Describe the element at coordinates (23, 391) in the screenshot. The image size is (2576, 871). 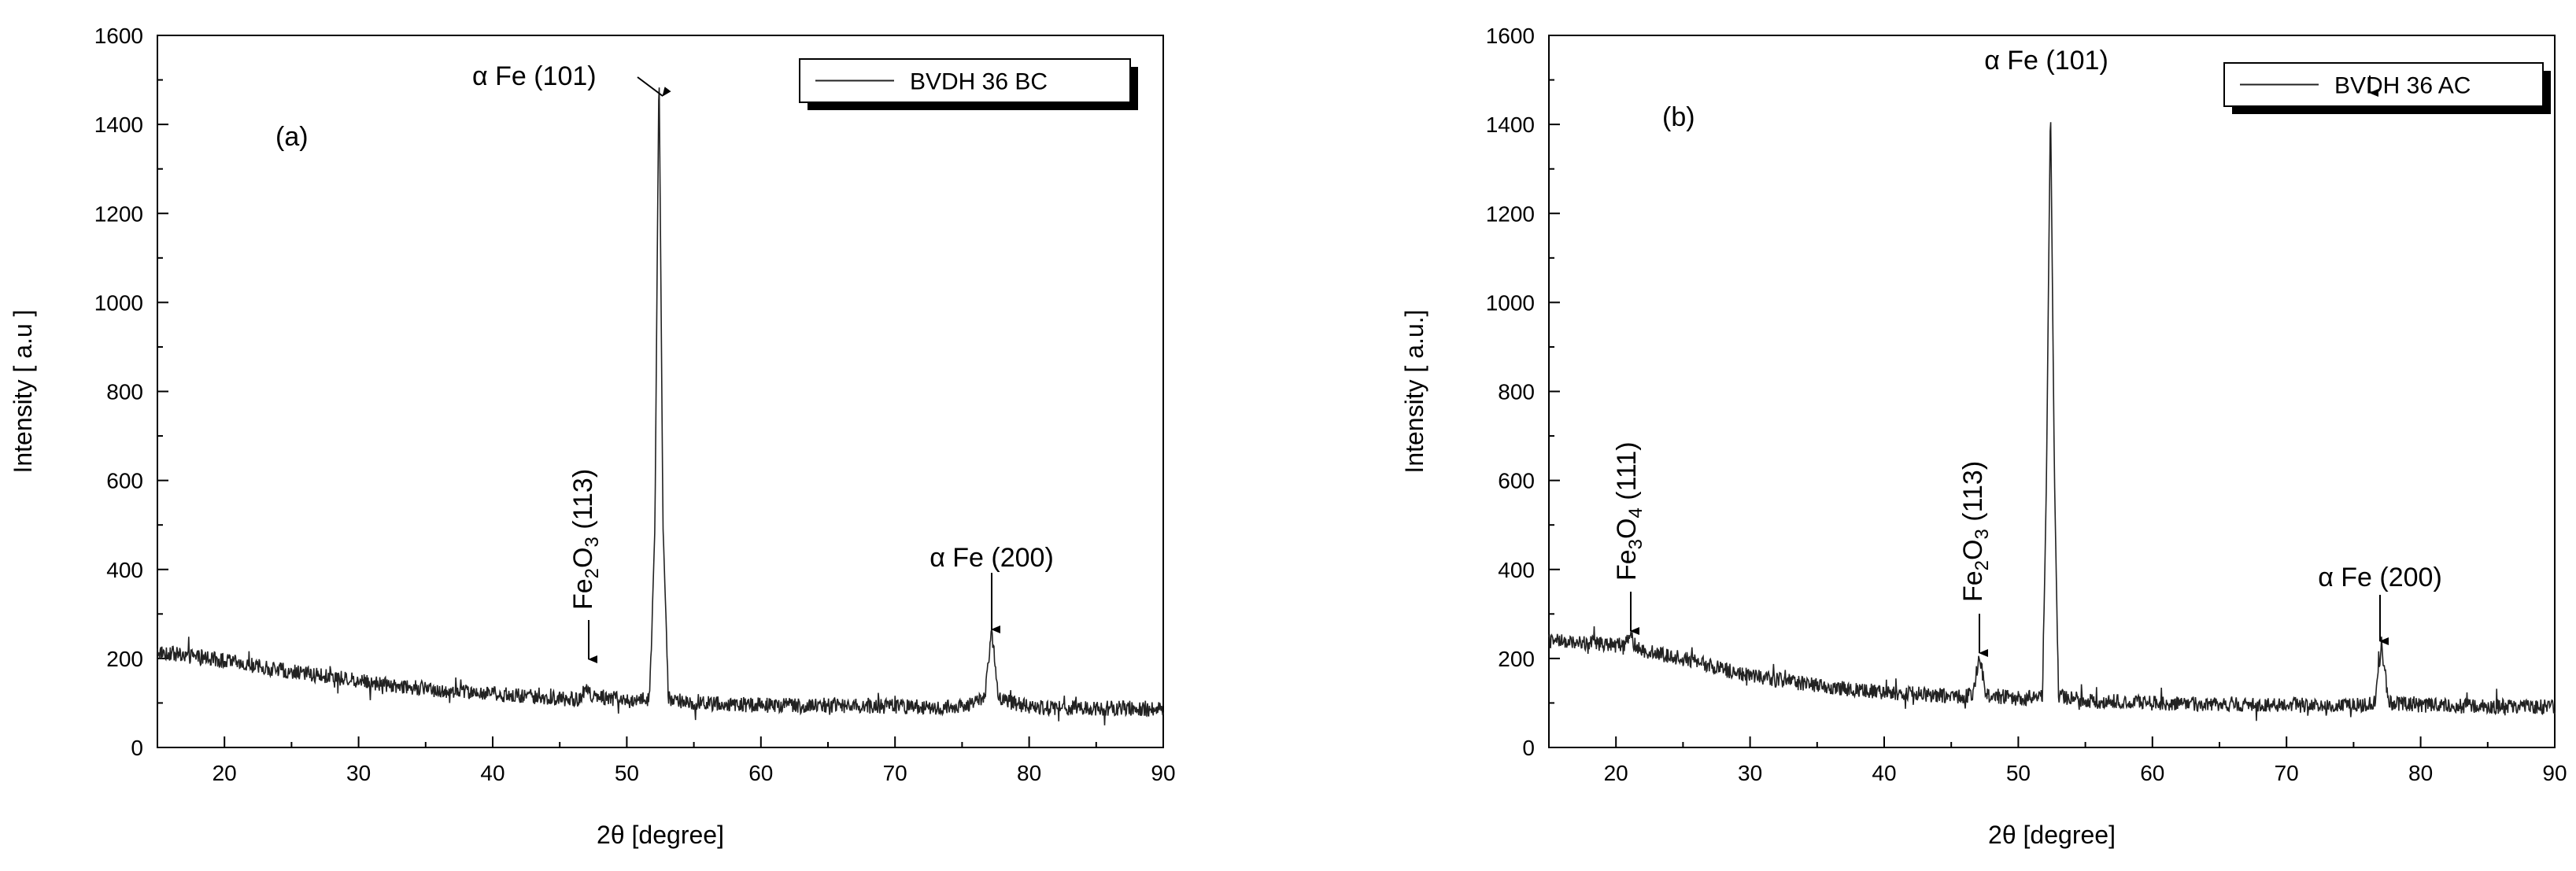
I see `y-axis-title: Intensity [ a.u ]` at that location.